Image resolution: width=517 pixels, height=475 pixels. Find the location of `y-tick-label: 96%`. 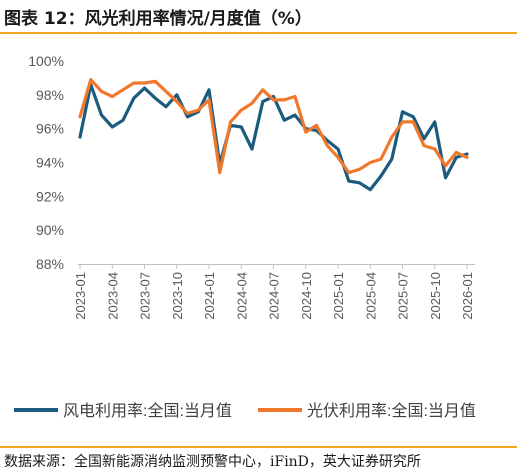

y-tick-label: 96% is located at coordinates (50, 129).